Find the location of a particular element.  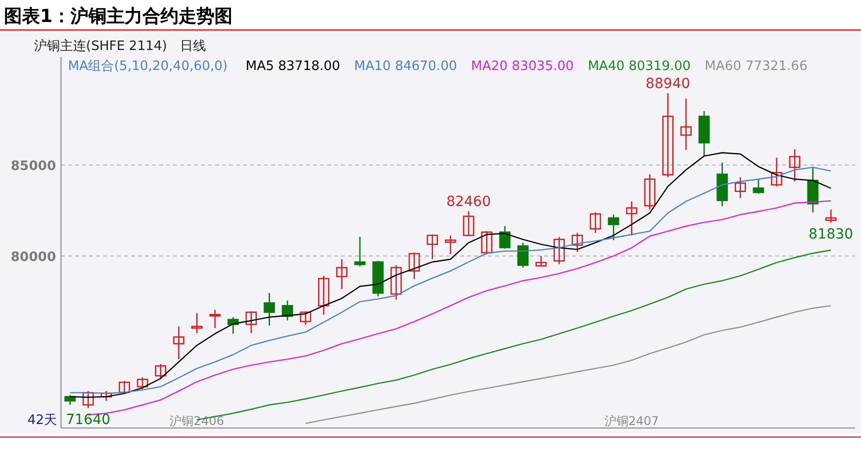

x-tick-label: 沪铜2407 is located at coordinates (631, 421).